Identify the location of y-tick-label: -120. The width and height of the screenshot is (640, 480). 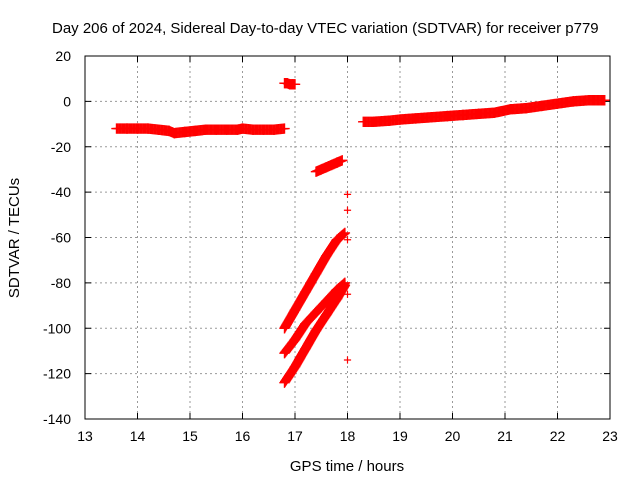
(57, 374).